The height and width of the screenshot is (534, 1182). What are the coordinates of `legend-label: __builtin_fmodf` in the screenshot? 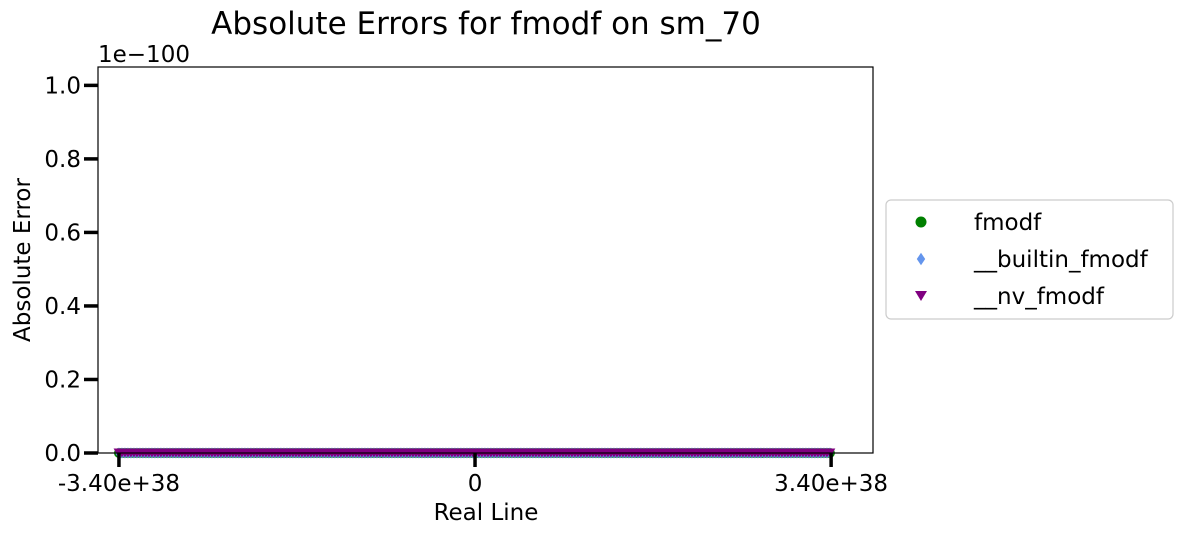 It's located at (1061, 260).